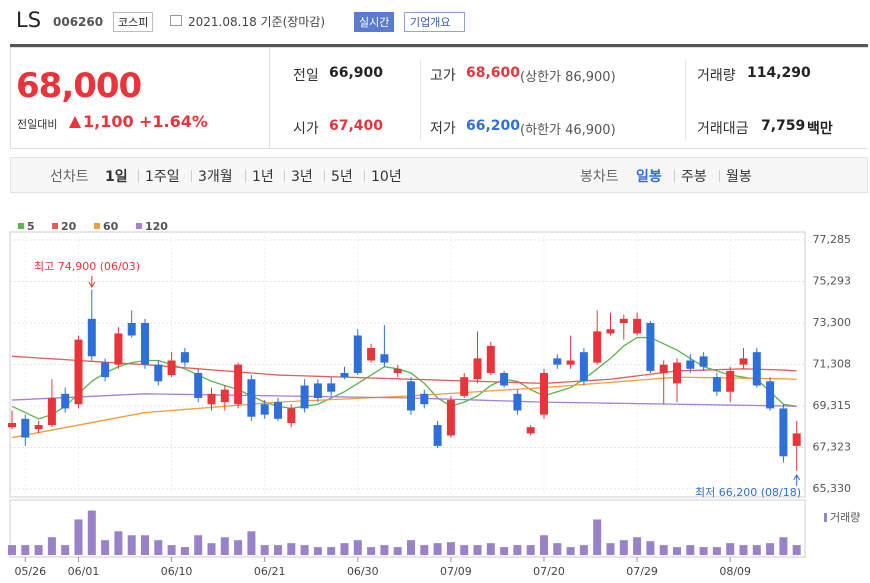 Image resolution: width=870 pixels, height=583 pixels. Describe the element at coordinates (748, 492) in the screenshot. I see `annotation: 최저 66,200 (08/18)` at that location.